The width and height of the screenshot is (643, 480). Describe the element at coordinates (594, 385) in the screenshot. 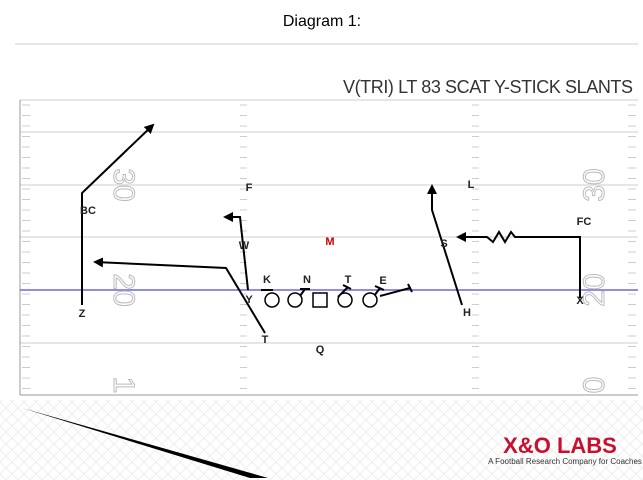

I see `yard-number: 0` at that location.